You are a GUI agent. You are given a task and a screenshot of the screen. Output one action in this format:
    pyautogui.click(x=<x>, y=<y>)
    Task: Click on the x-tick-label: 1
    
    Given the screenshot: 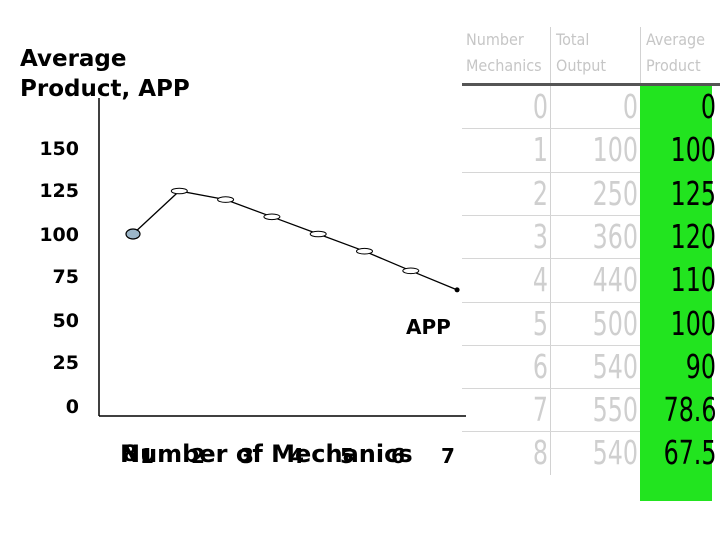 What is the action you would take?
    pyautogui.click(x=147, y=456)
    